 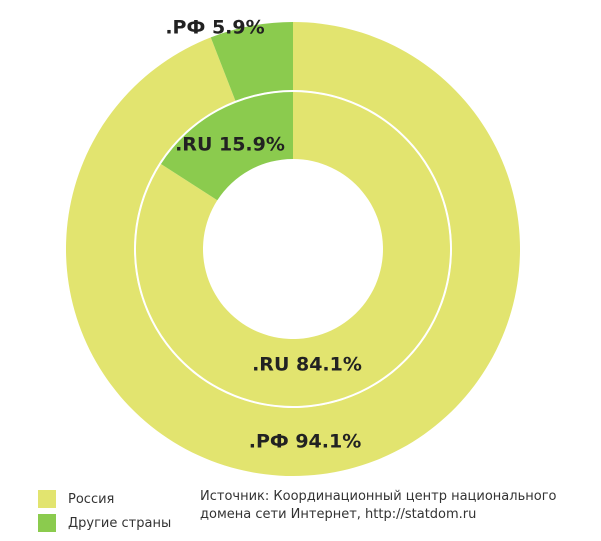 What do you see at coordinates (230, 145) in the screenshot?
I see `data-label: .RU 15.9%` at bounding box center [230, 145].